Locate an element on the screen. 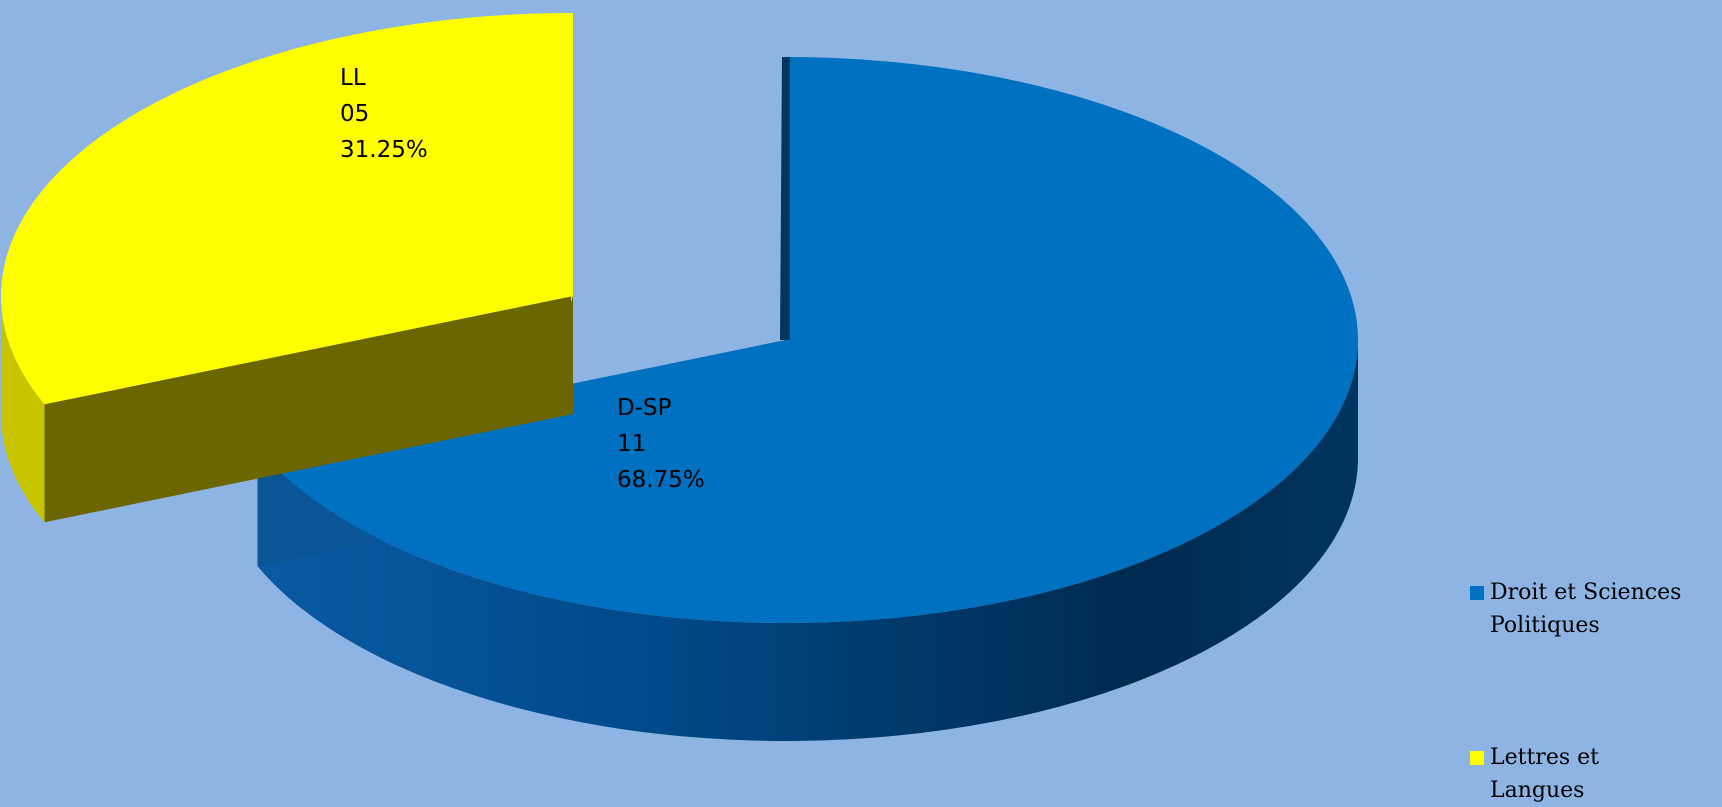  legend-swatch-blue is located at coordinates (1477, 593).